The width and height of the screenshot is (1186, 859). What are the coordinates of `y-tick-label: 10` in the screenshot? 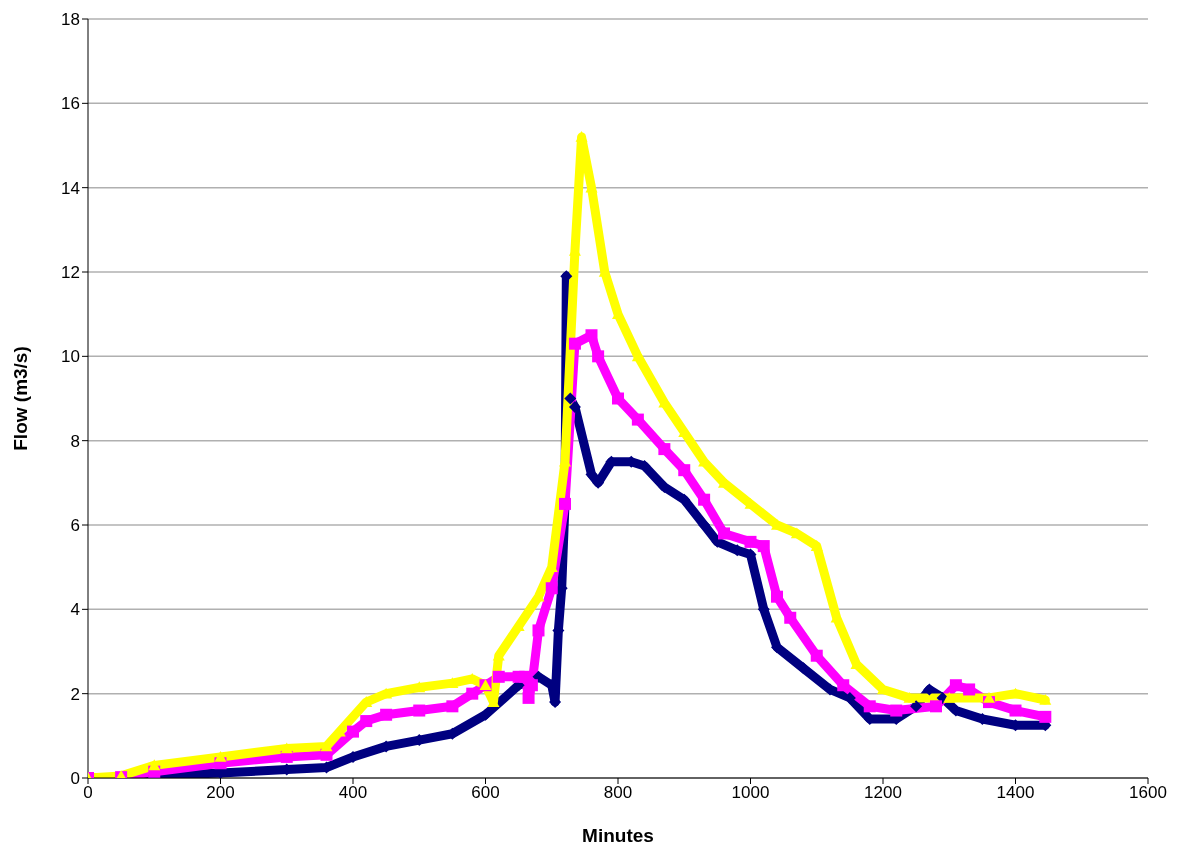 It's located at (70, 357).